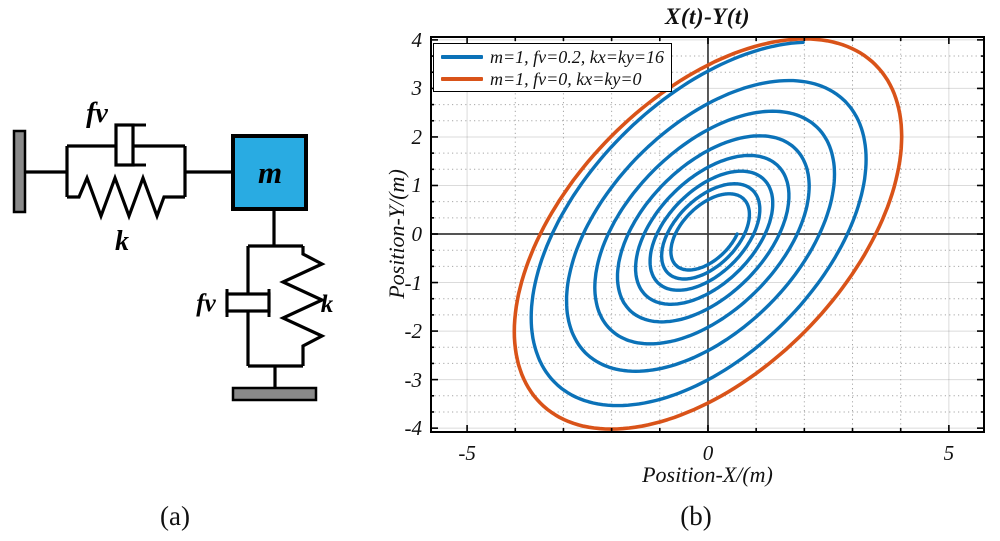 The image size is (1000, 541). Describe the element at coordinates (708, 453) in the screenshot. I see `x-tick-label: 0` at that location.